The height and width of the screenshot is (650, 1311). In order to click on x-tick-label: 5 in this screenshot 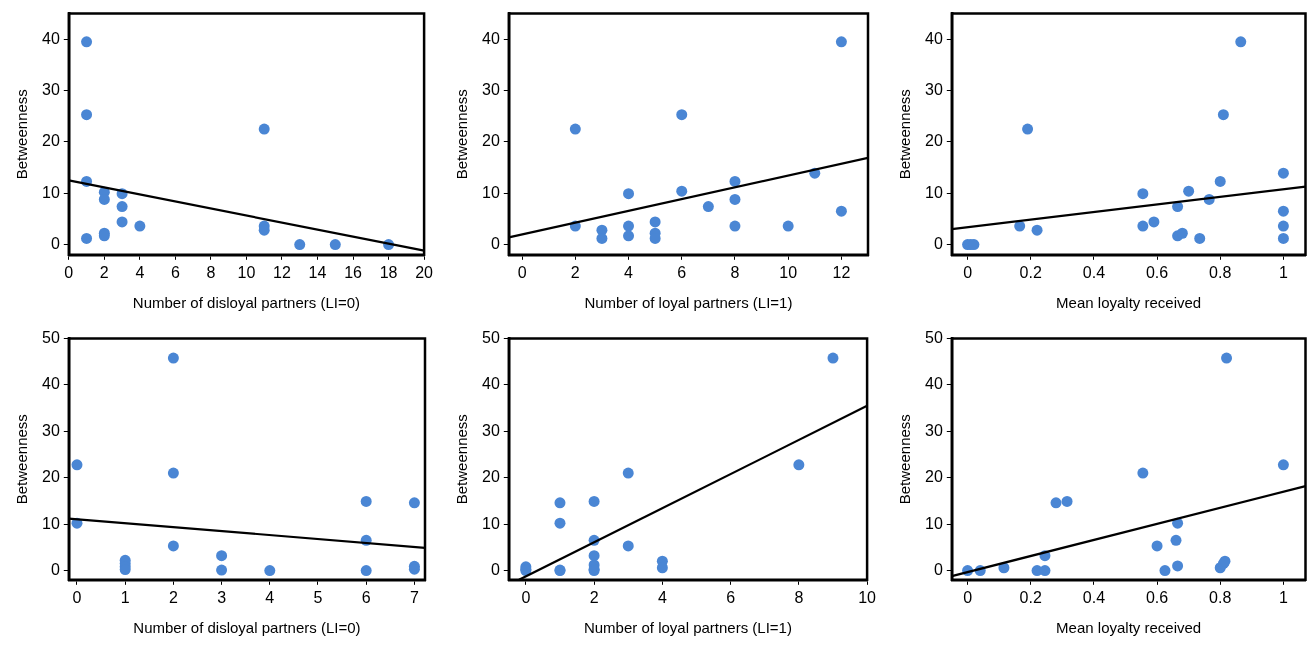, I will do `click(318, 597)`.